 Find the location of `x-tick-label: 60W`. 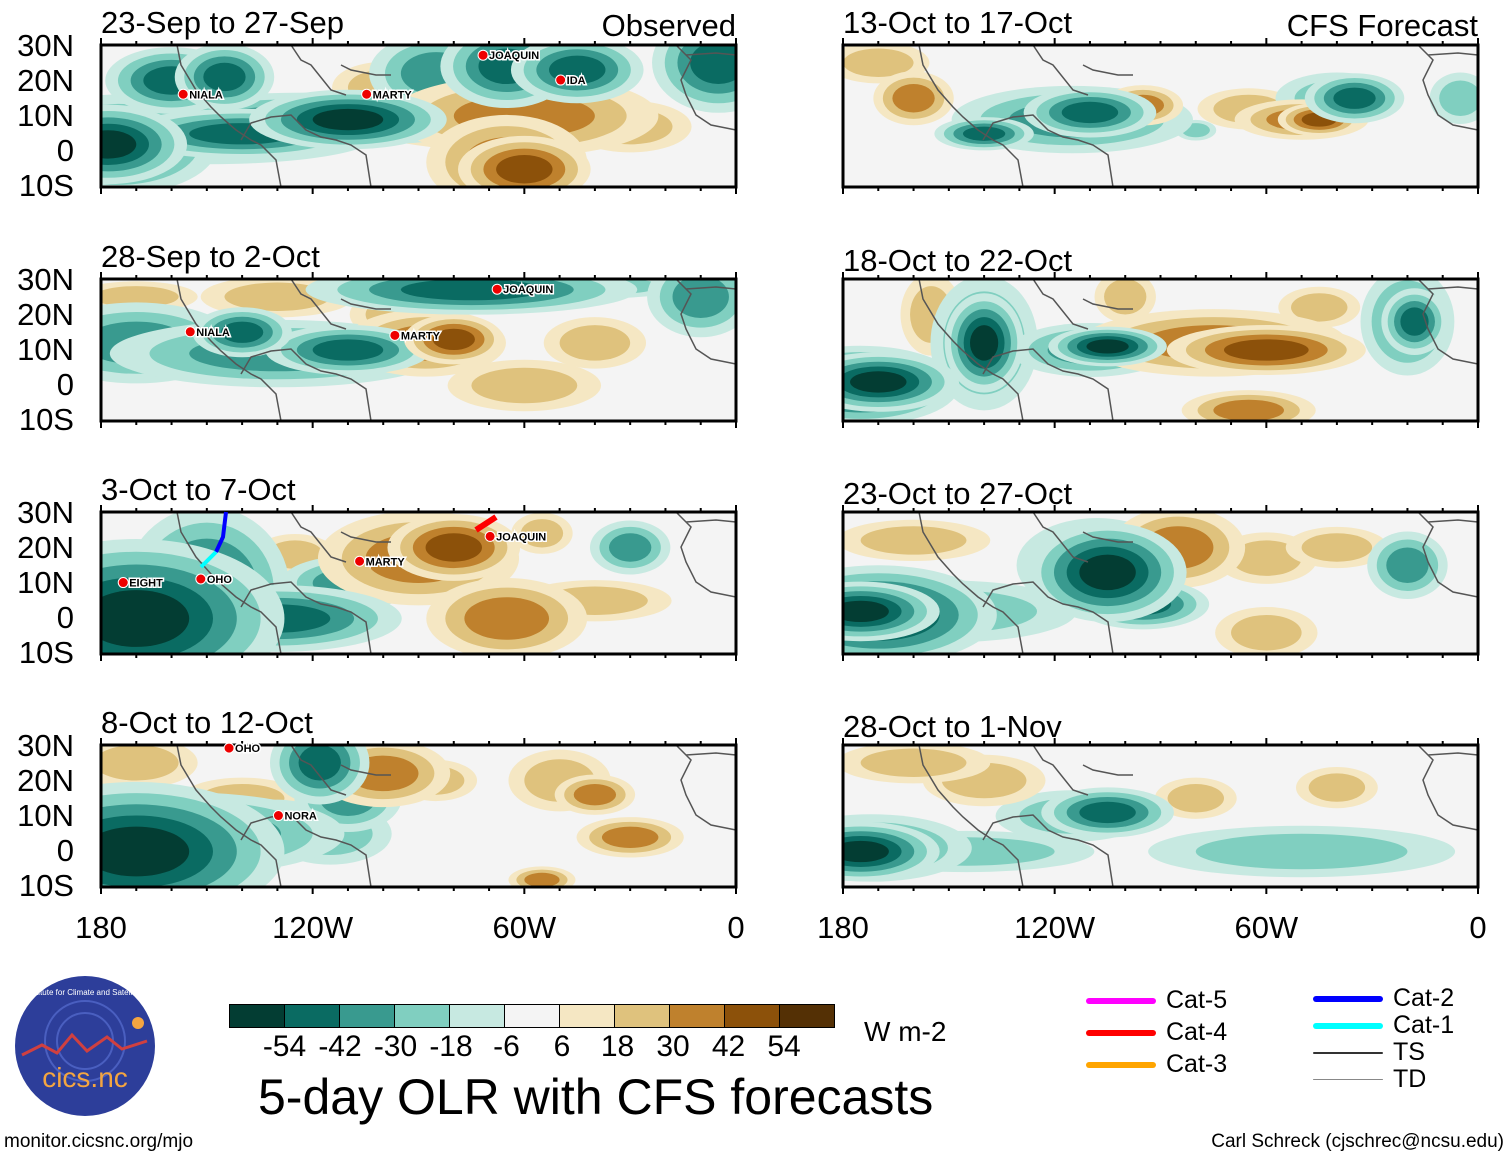

x-tick-label: 60W is located at coordinates (1266, 927).